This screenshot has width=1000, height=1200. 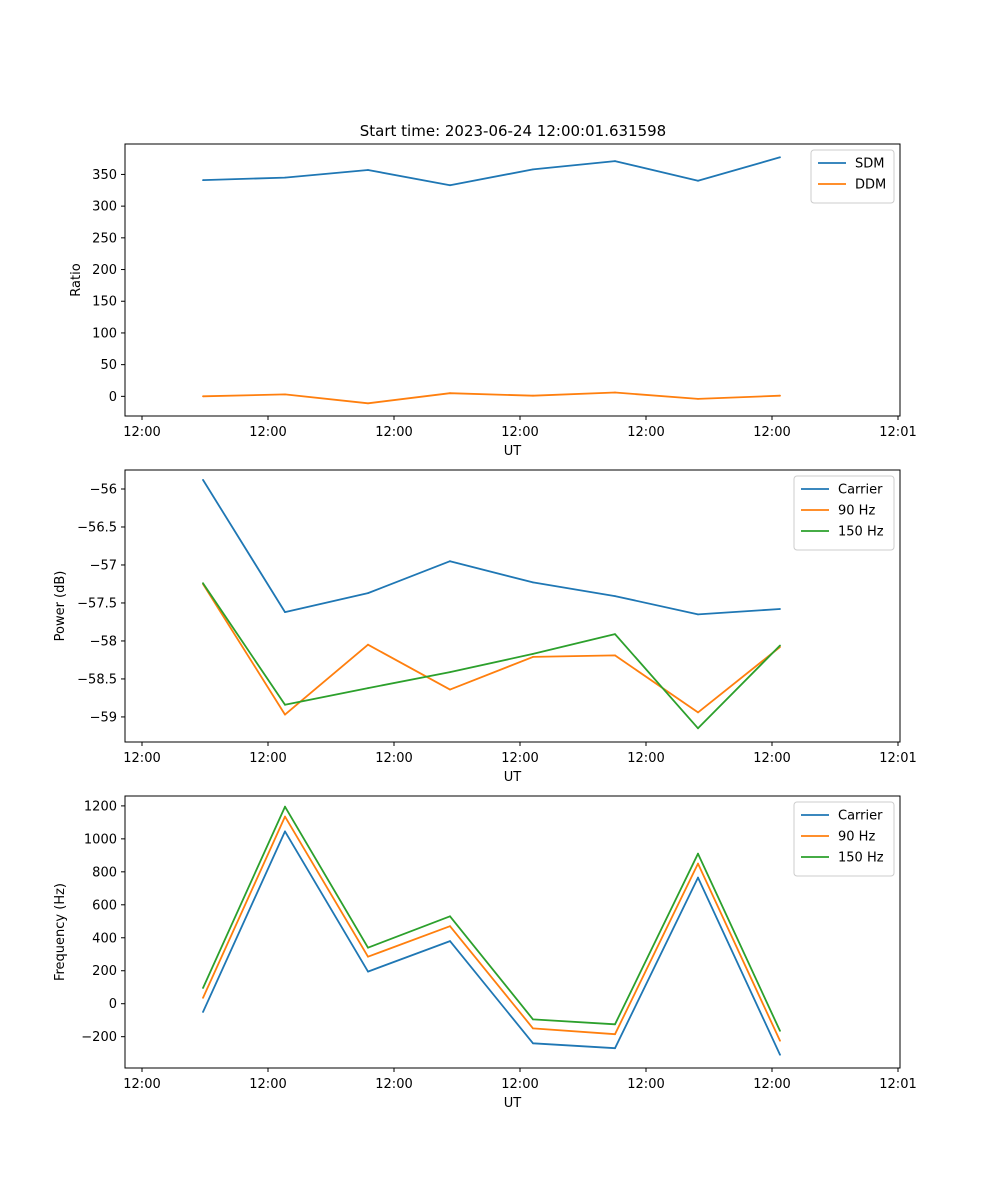 I want to click on y-tick-label: −56, so click(x=103, y=489).